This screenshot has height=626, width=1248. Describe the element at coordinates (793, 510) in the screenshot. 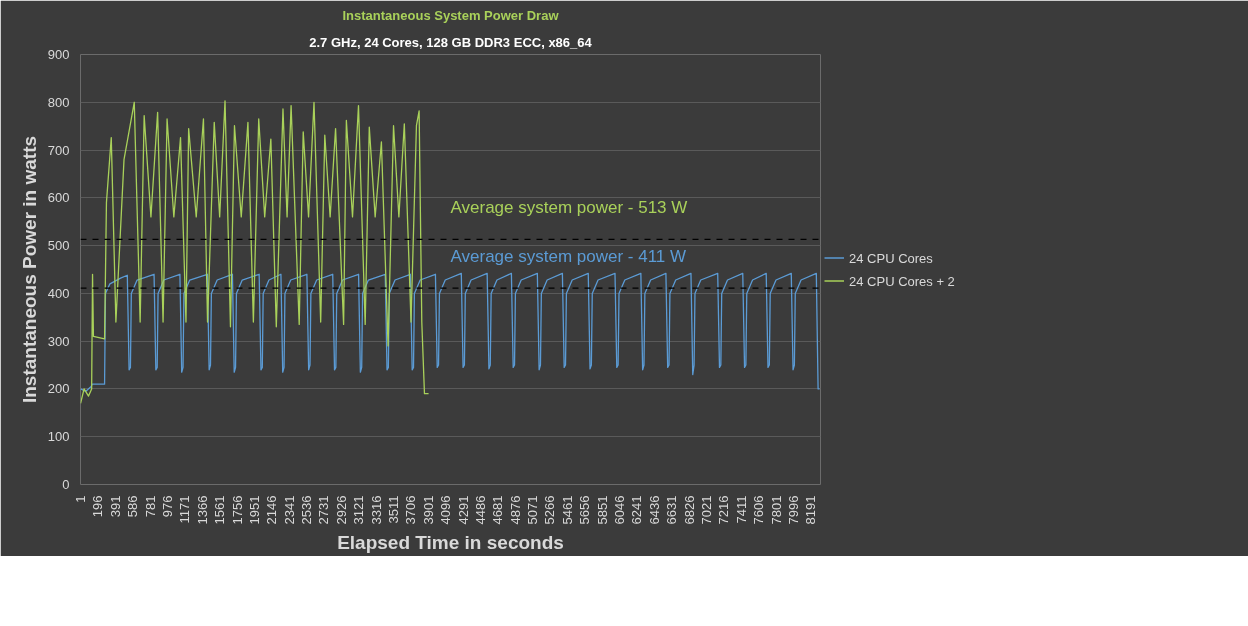

I see `x-tick-label: 7996` at that location.